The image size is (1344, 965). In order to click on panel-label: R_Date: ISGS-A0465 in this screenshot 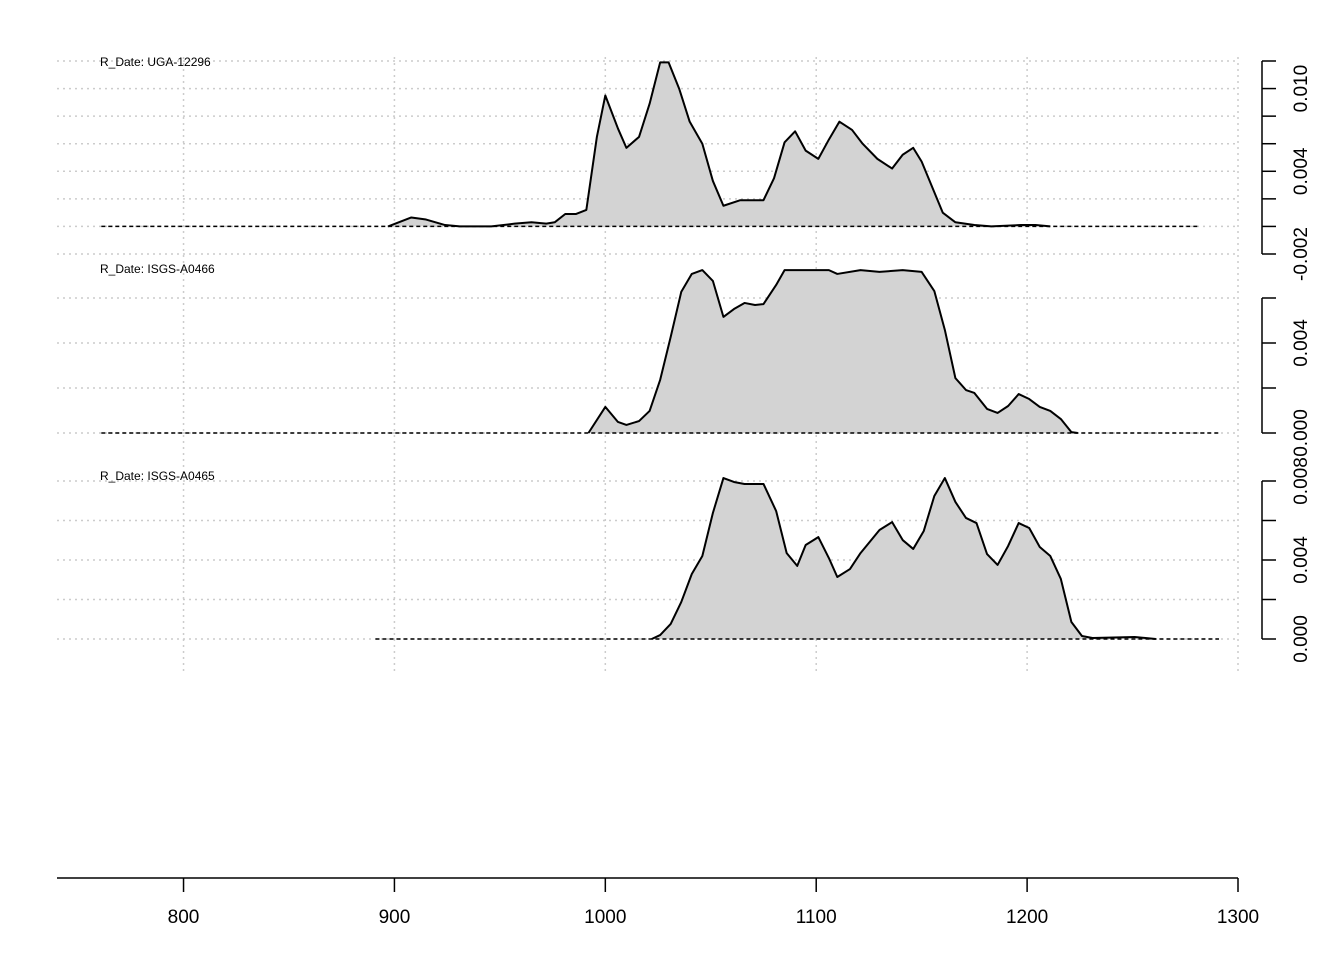, I will do `click(157, 476)`.